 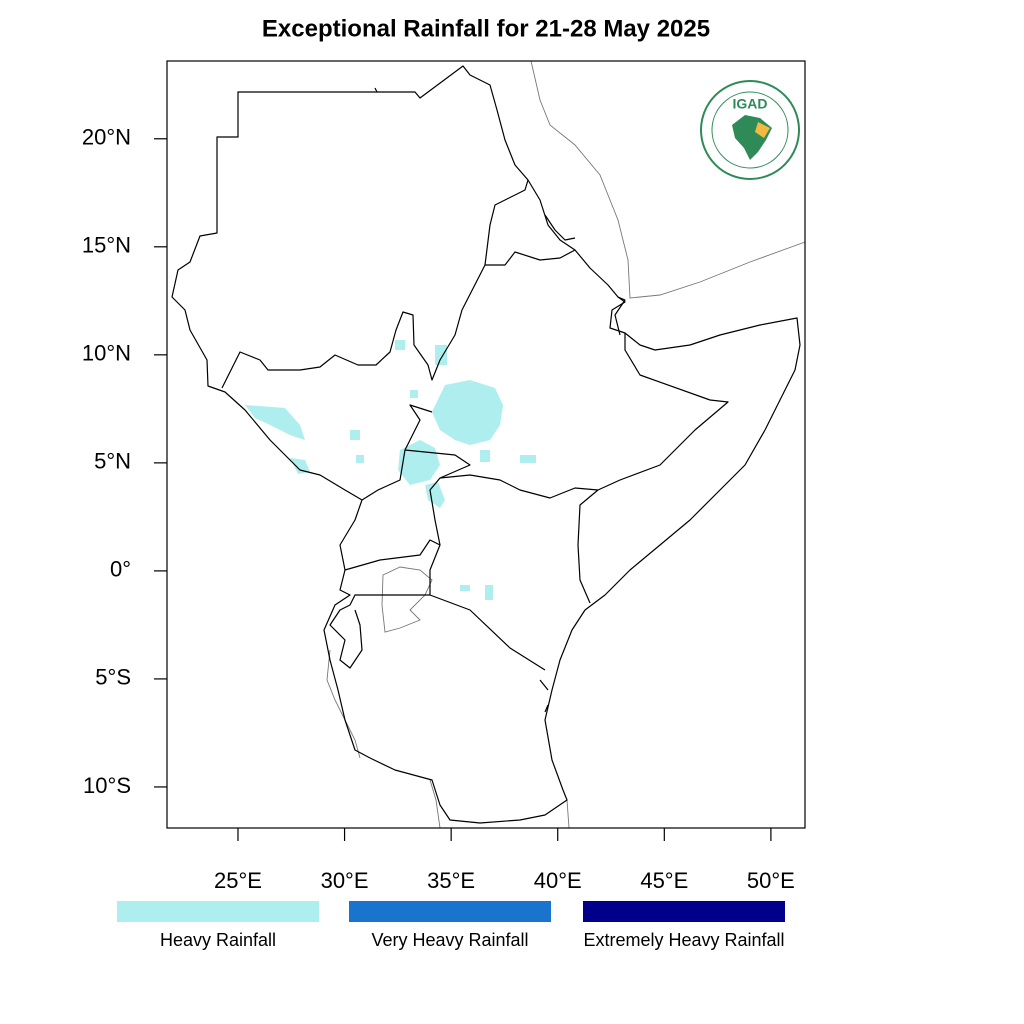 What do you see at coordinates (499, 804) in the screenshot?
I see `coastline` at bounding box center [499, 804].